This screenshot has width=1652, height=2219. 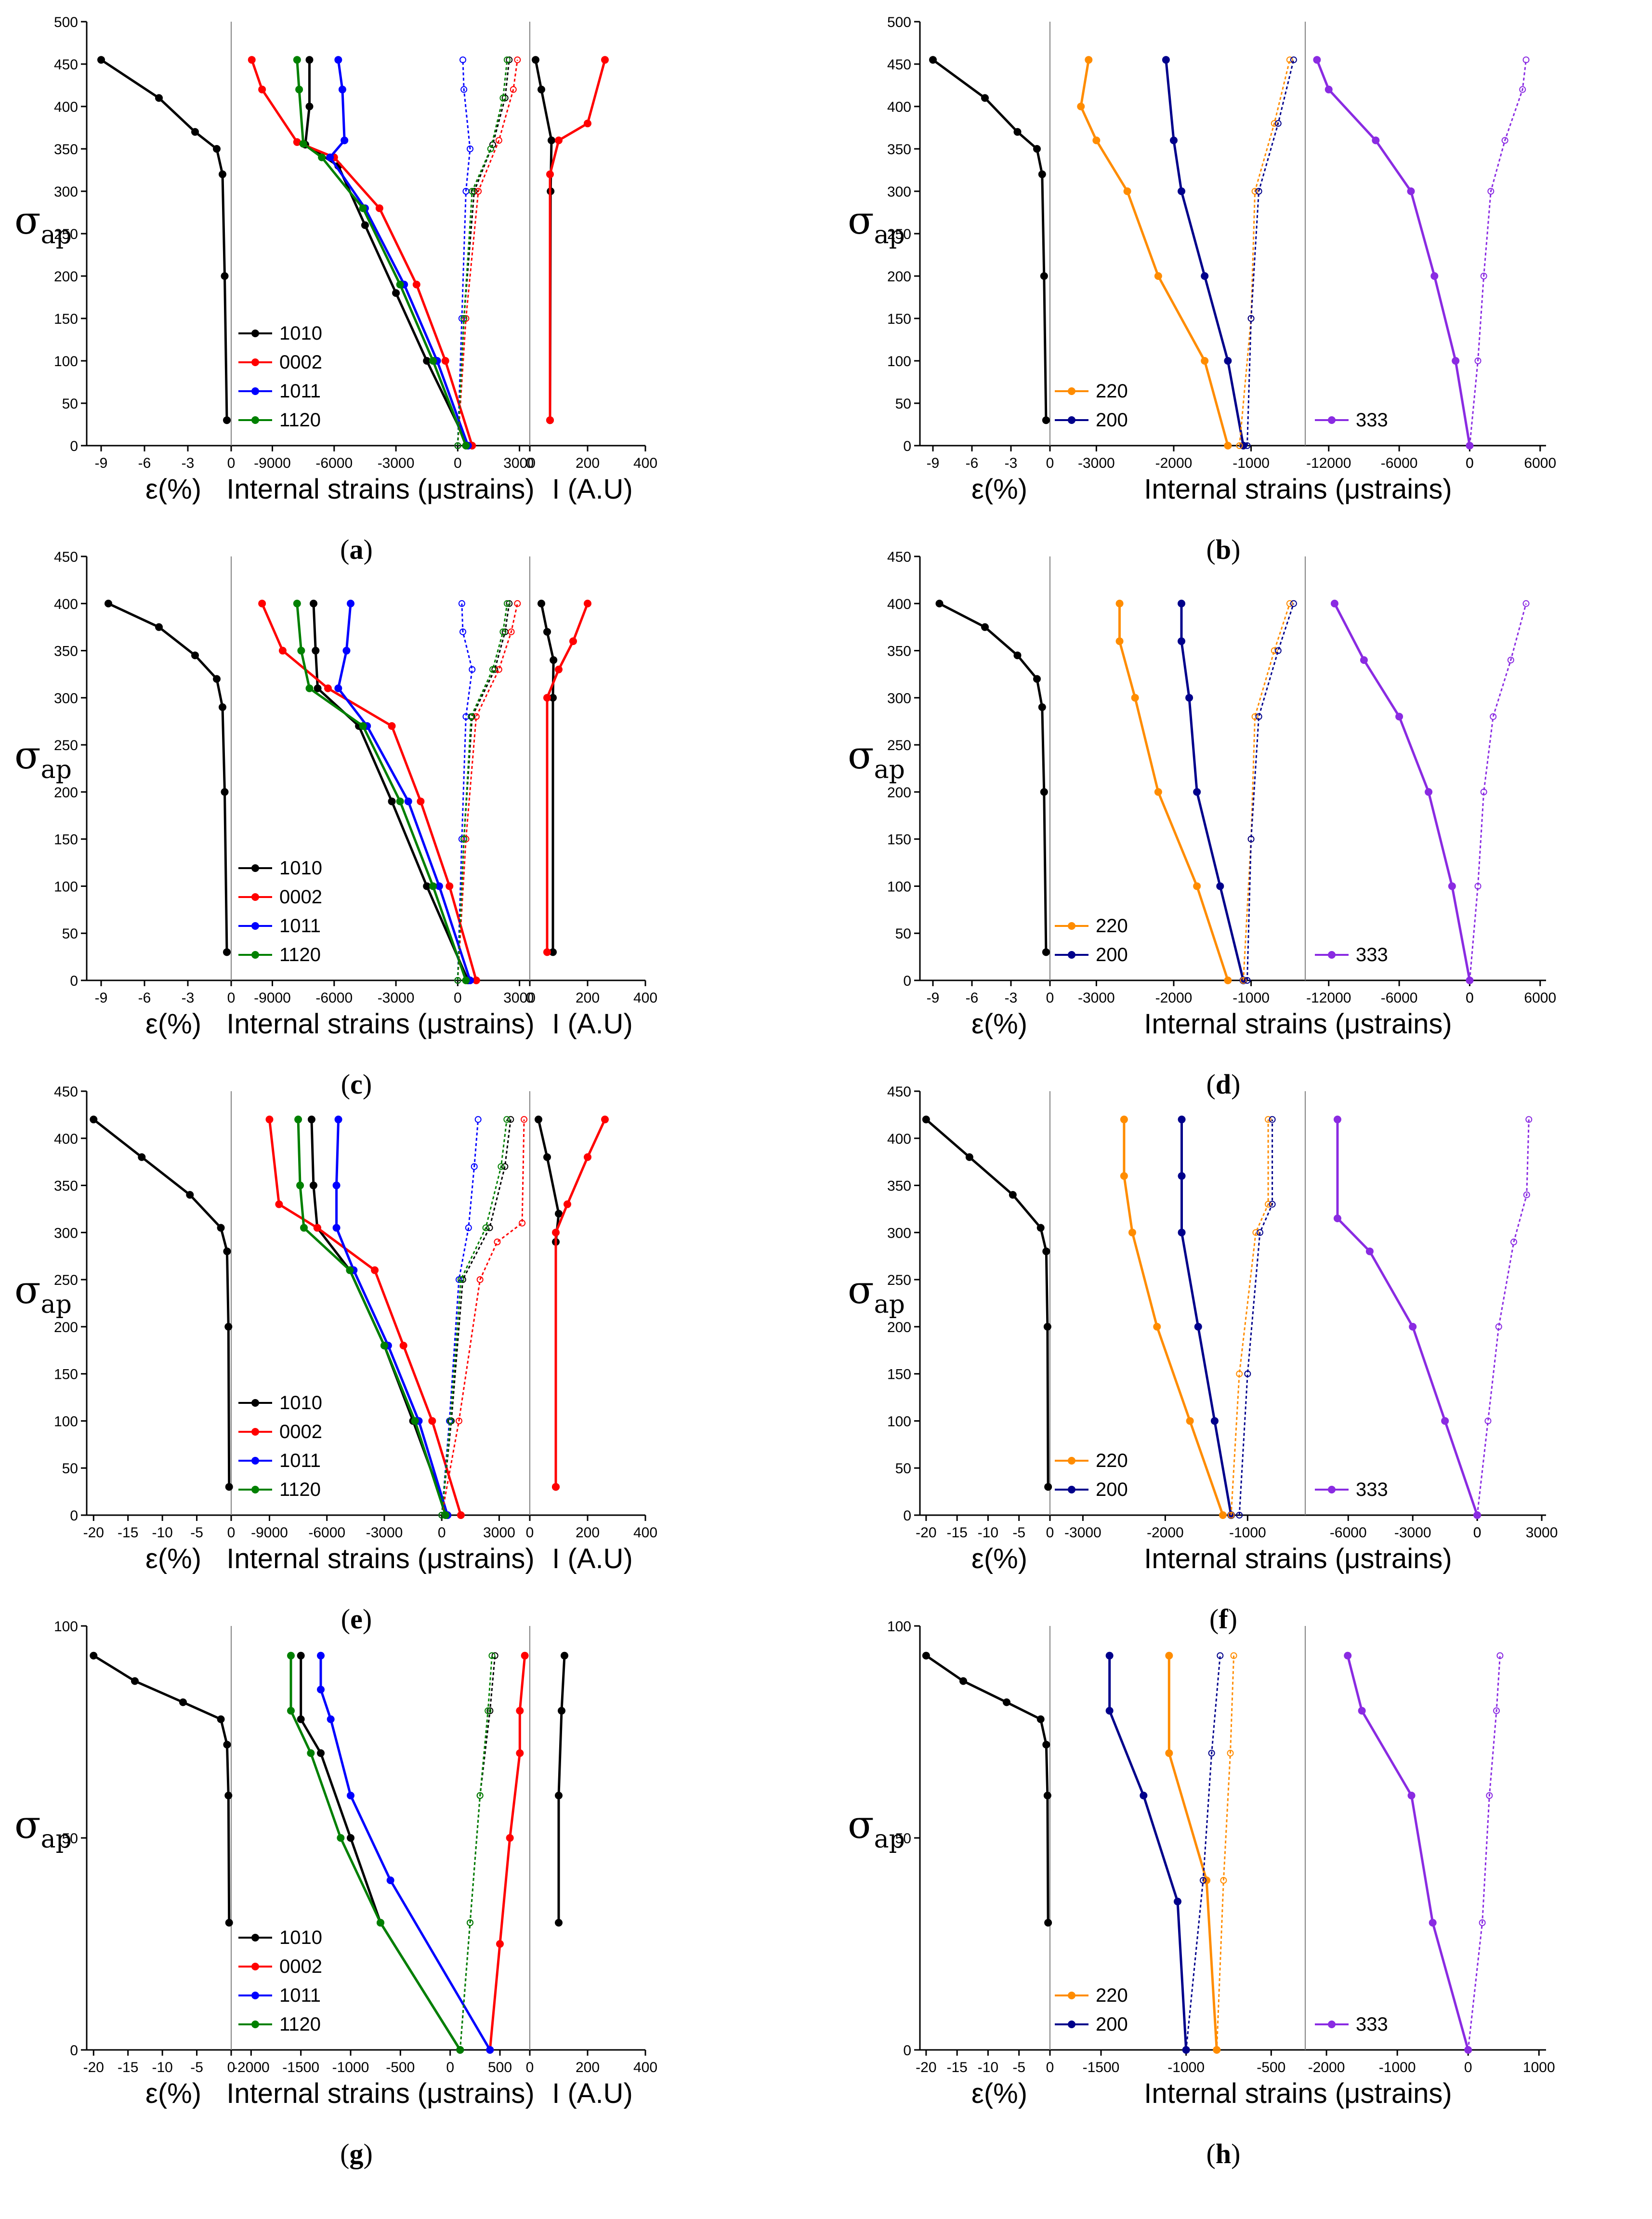 I want to click on y-tick-label: 400, so click(x=66, y=107).